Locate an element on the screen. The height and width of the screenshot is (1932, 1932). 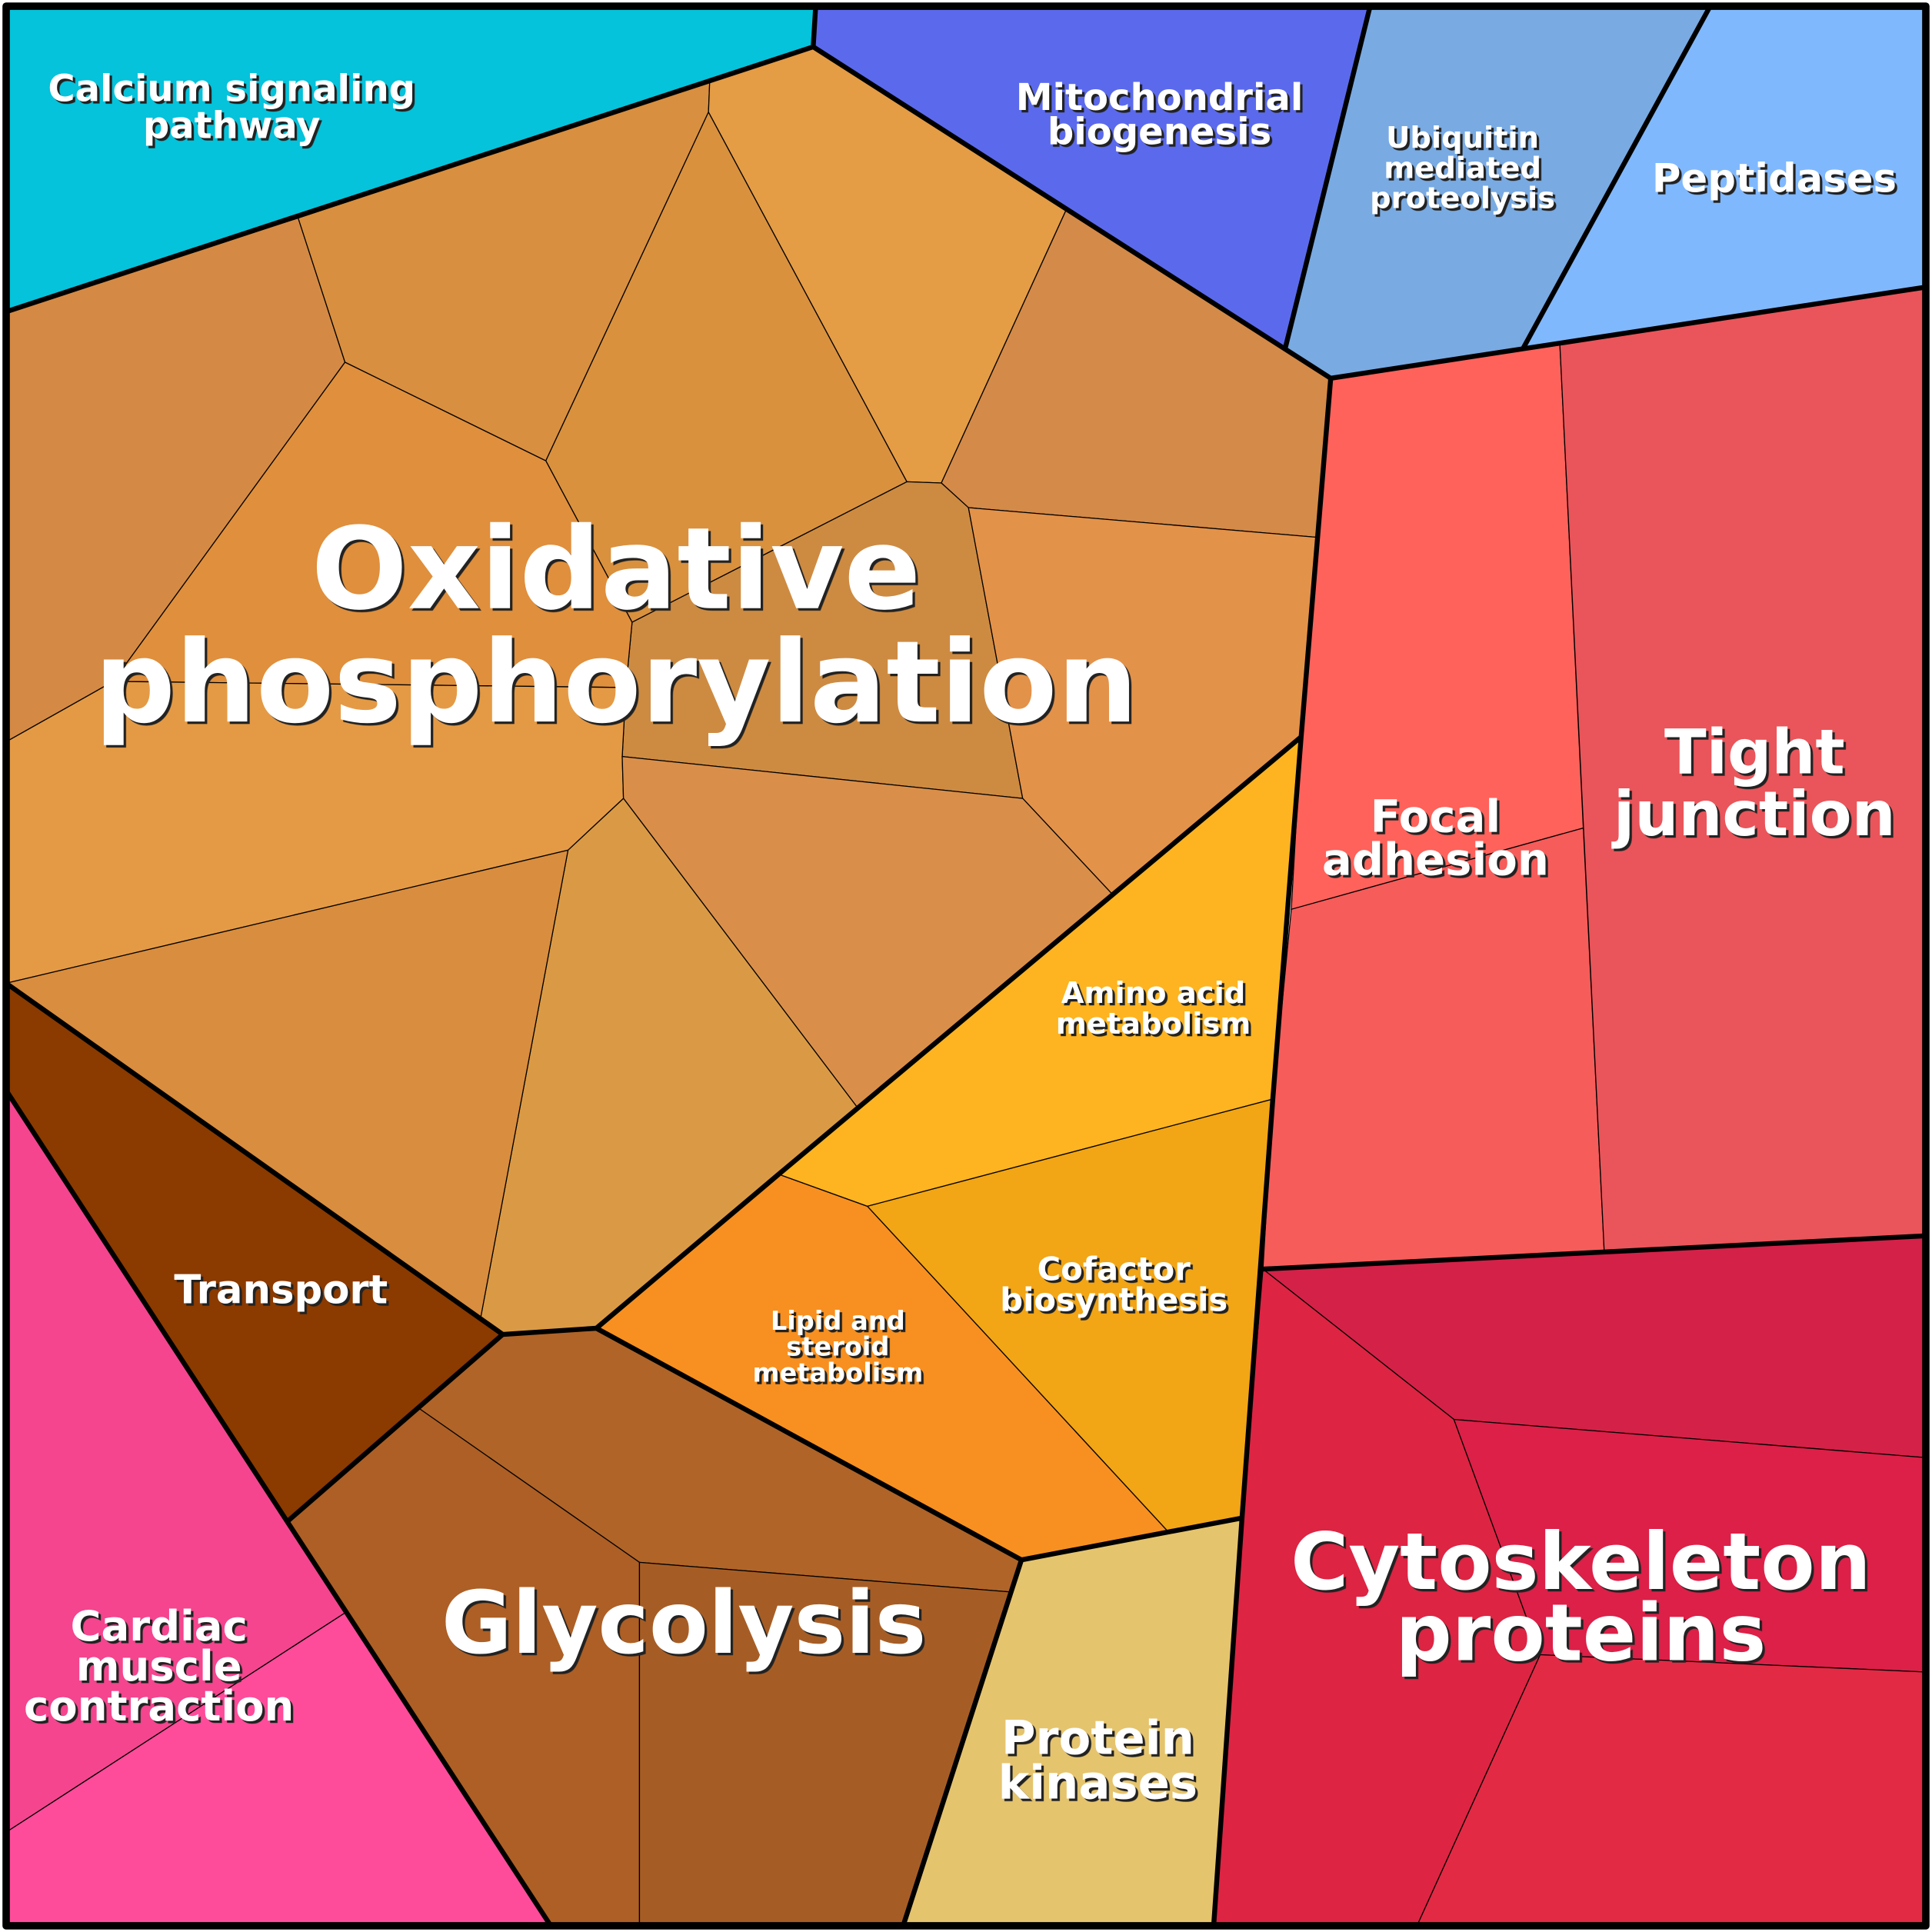
region-label: Glycolysis is located at coordinates (683, 1624).